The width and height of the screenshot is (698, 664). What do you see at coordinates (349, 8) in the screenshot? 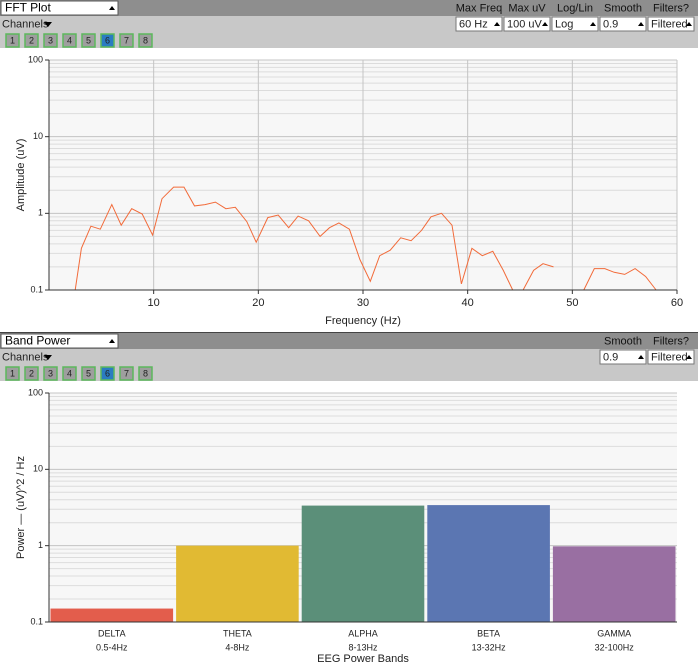
I see `header-bar` at bounding box center [349, 8].